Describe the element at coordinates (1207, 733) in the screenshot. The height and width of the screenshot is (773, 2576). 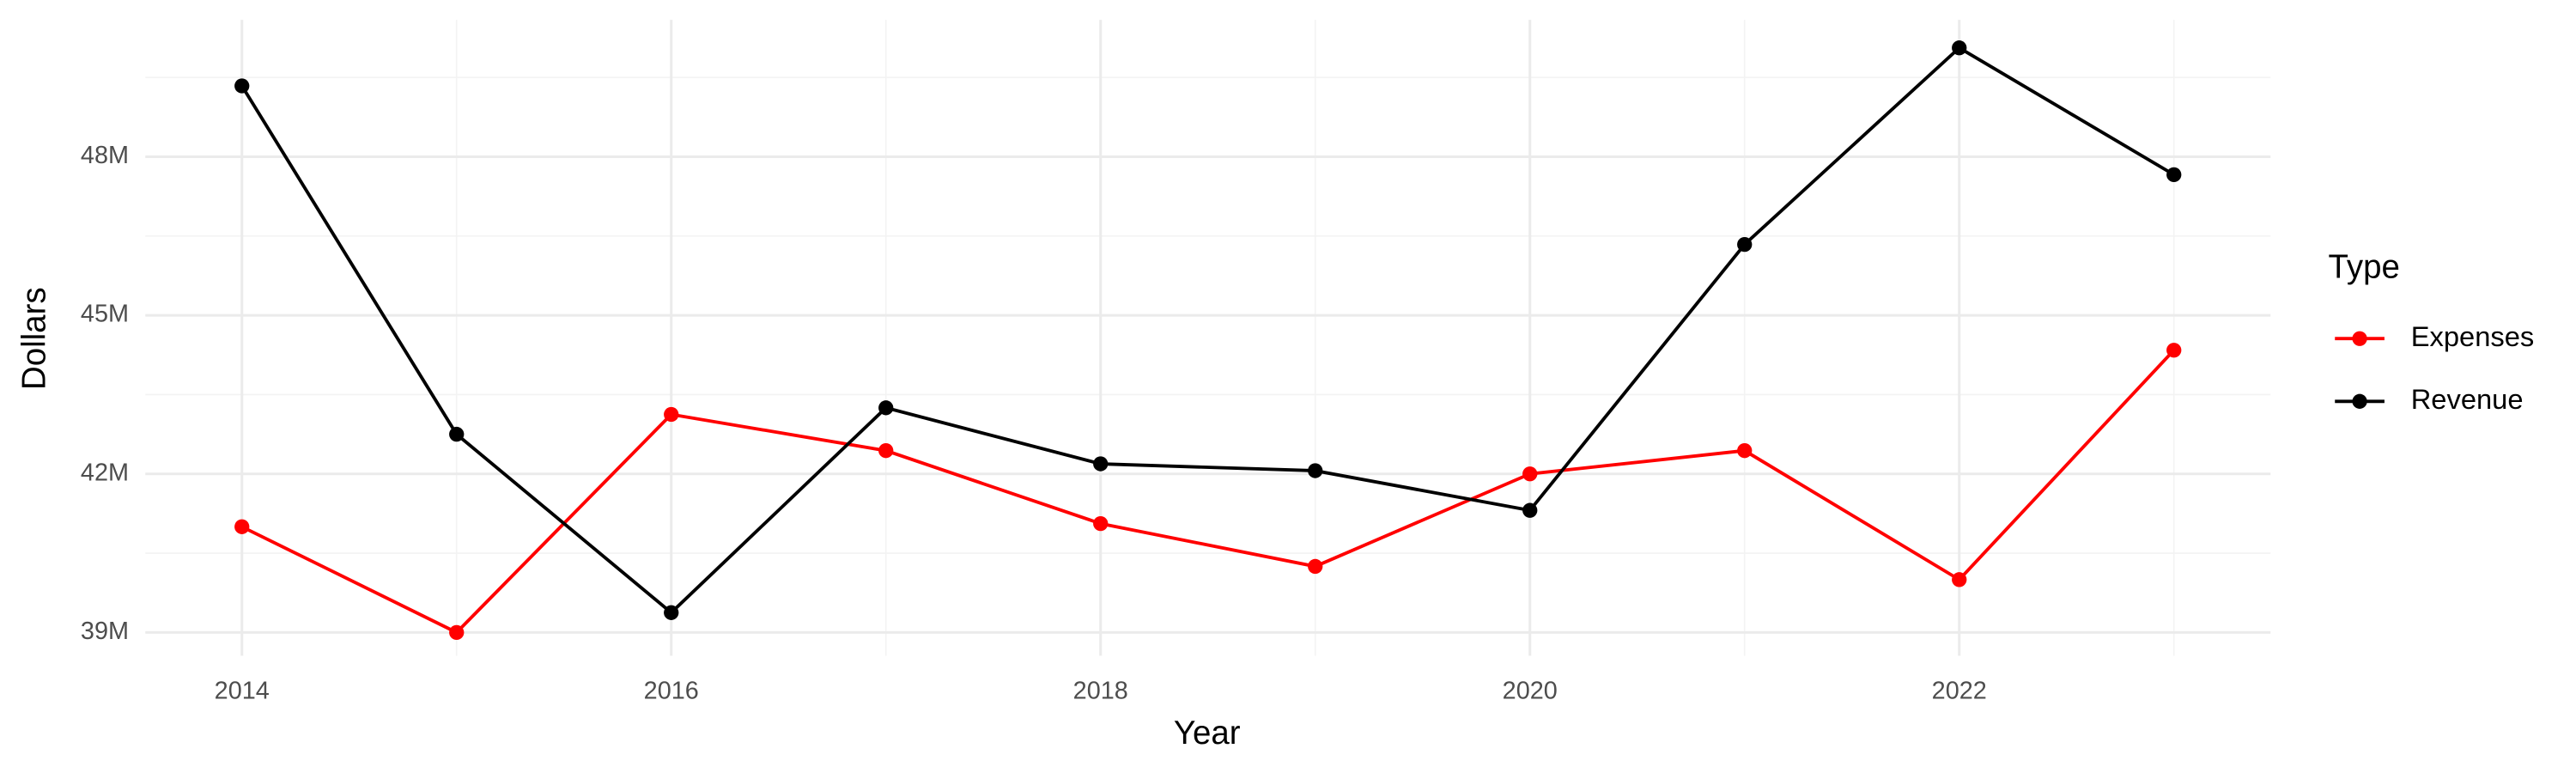
I see `x-axis-title: Year` at that location.